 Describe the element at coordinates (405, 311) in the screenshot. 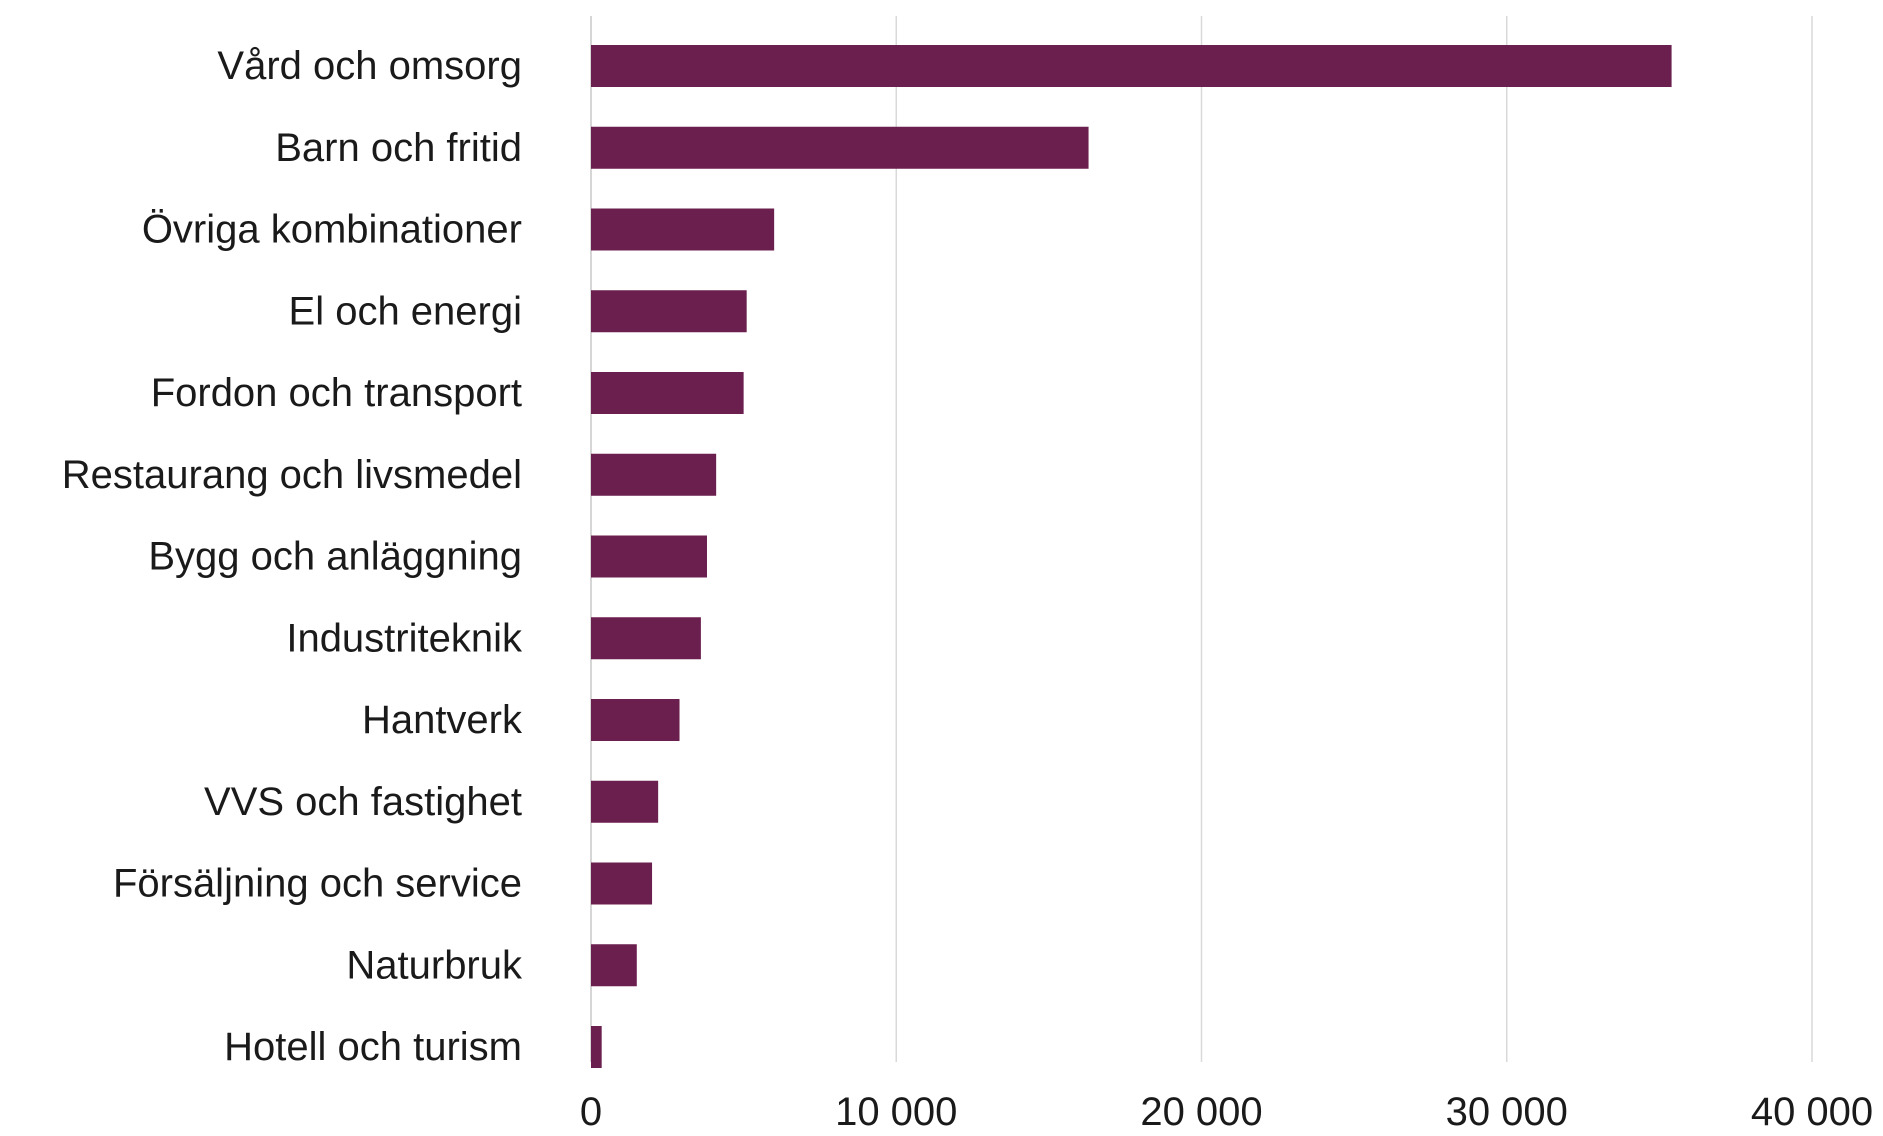

I see `category-label: El och energi` at that location.